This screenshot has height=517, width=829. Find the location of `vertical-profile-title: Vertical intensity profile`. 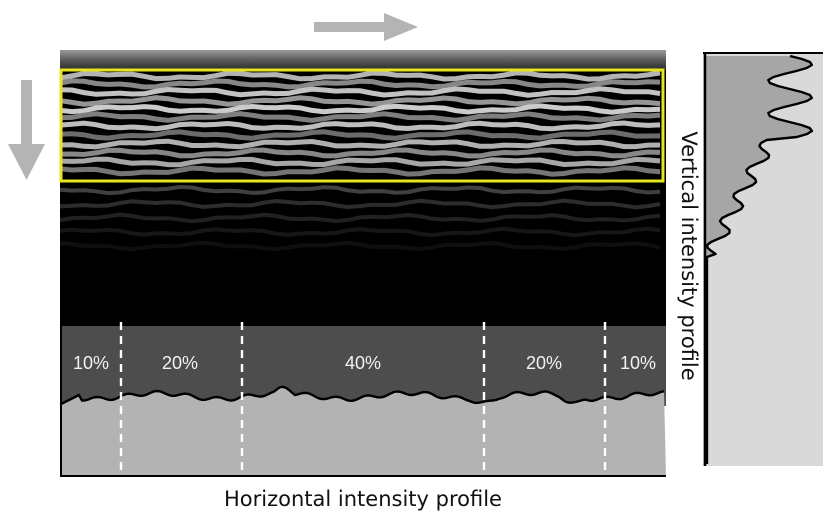

vertical-profile-title: Vertical intensity profile is located at coordinates (689, 255).